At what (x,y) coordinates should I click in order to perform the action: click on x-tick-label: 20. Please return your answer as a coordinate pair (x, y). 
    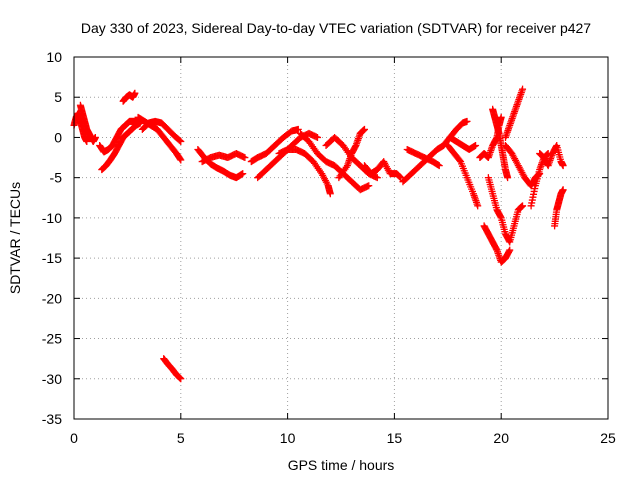
    Looking at the image, I should click on (501, 438).